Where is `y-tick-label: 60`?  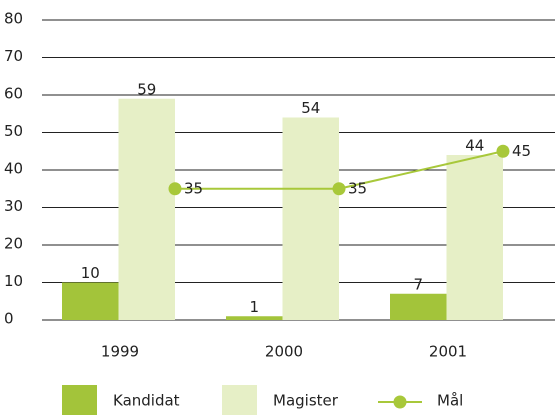
y-tick-label: 60 is located at coordinates (13, 94).